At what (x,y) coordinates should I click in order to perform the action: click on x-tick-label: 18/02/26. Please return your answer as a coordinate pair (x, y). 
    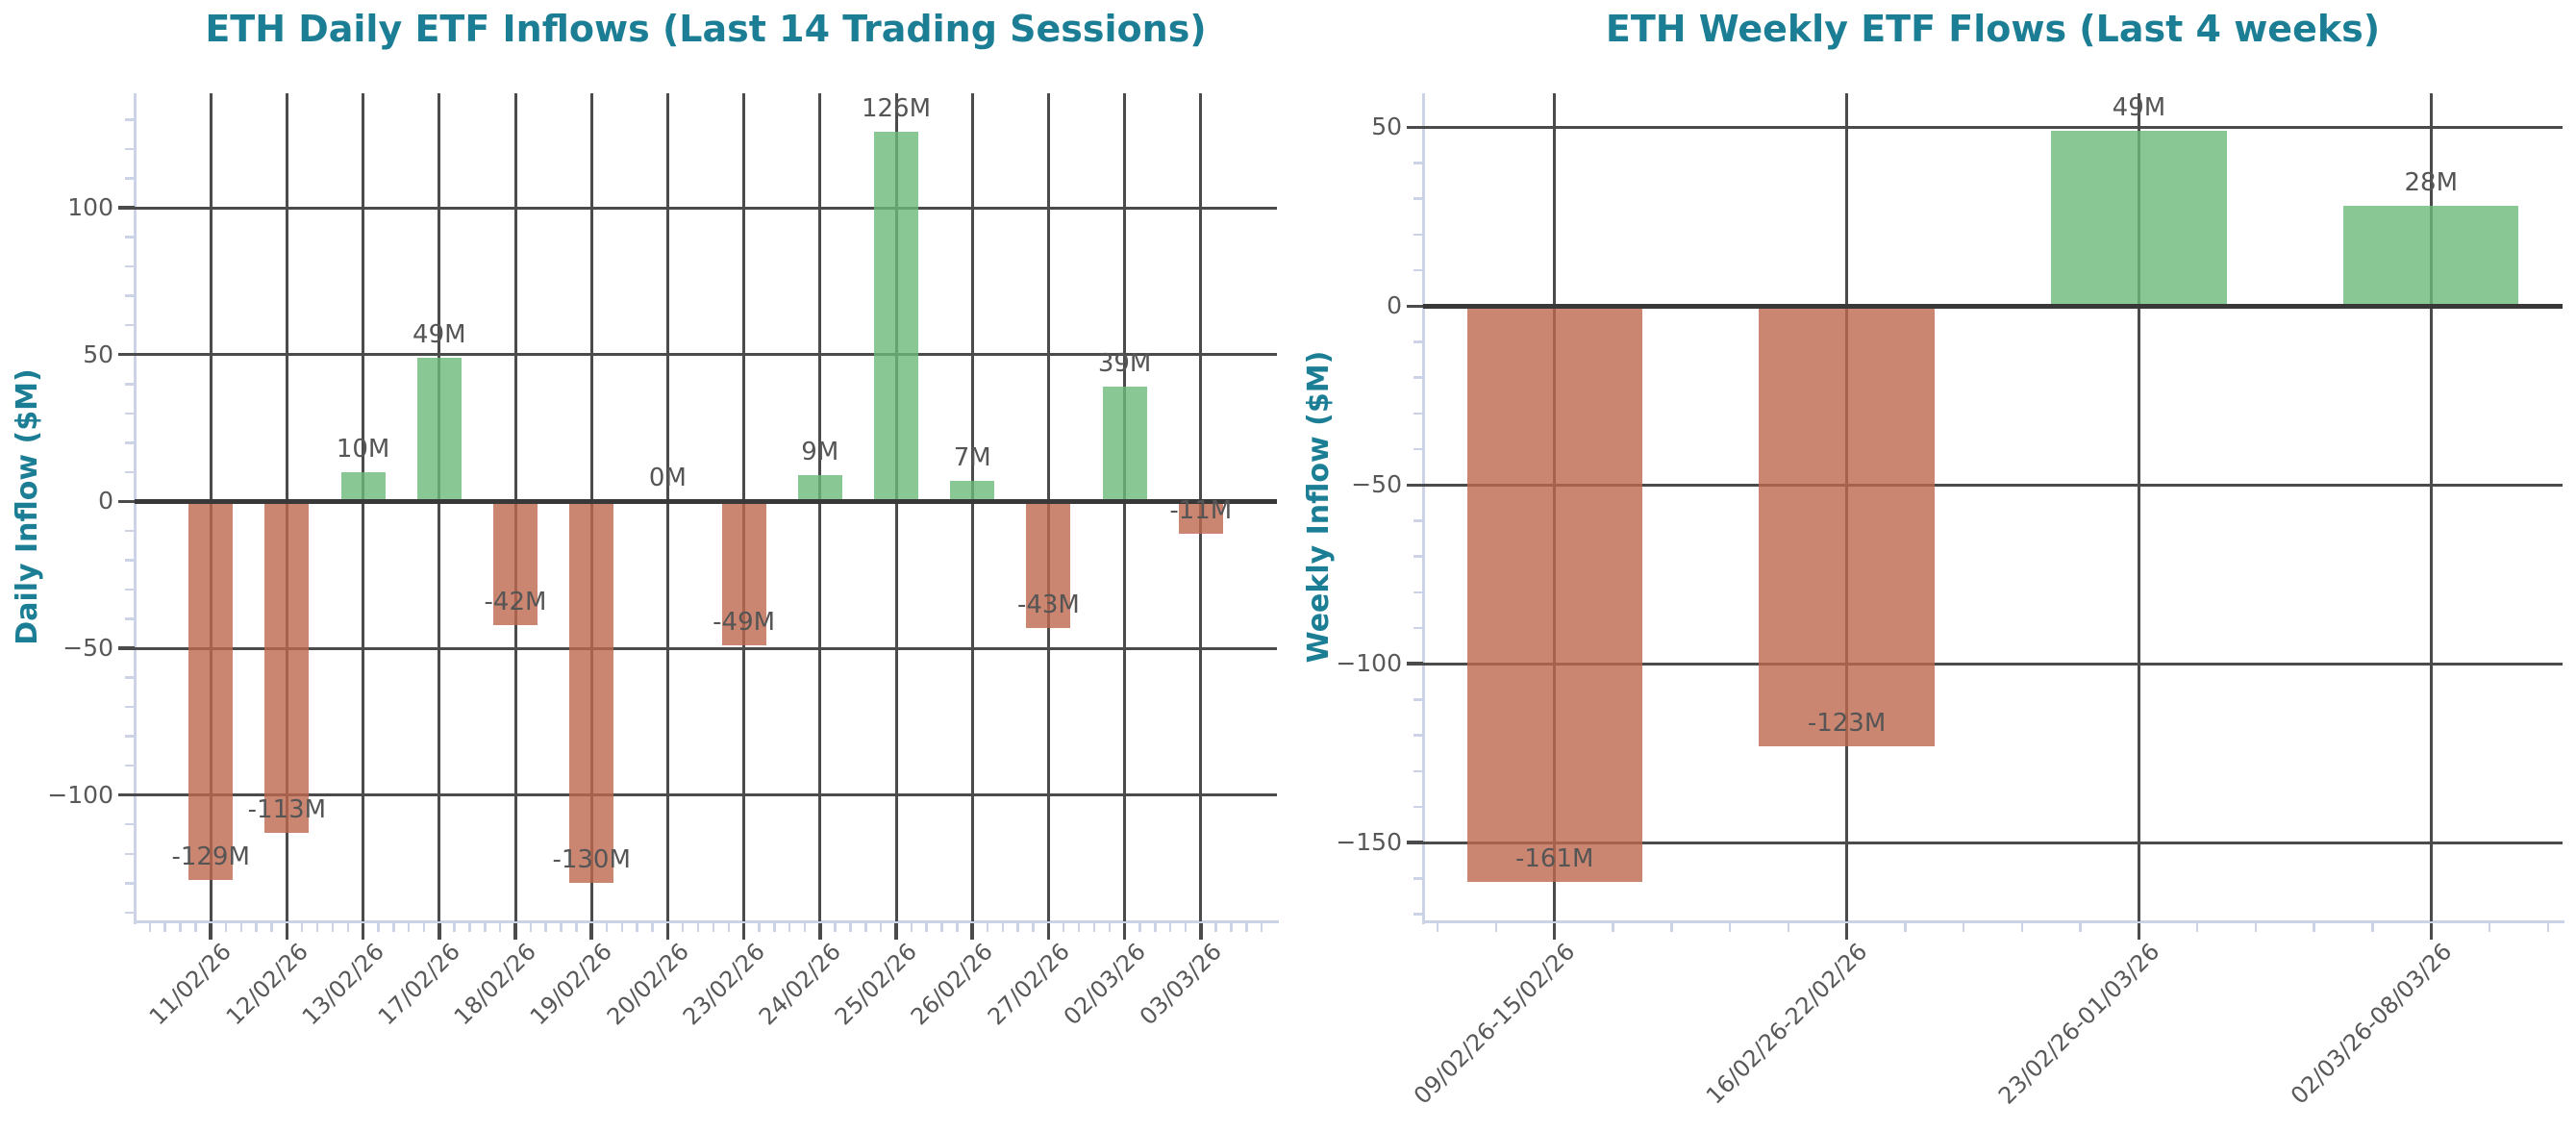
    Looking at the image, I should click on (495, 984).